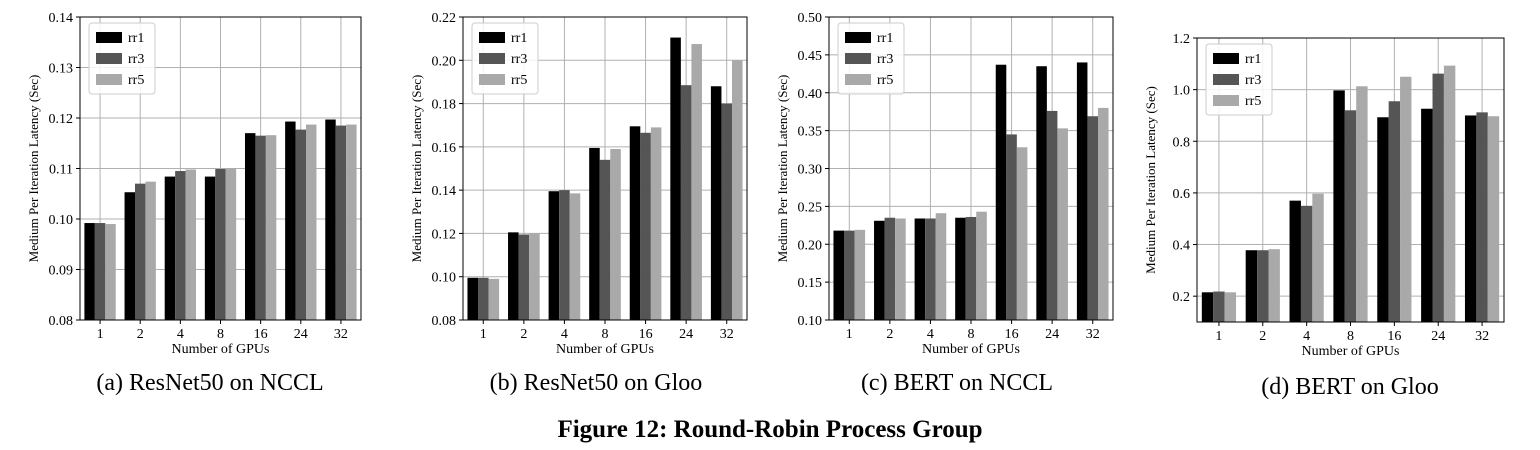 Image resolution: width=1540 pixels, height=450 pixels. Describe the element at coordinates (1253, 59) in the screenshot. I see `legend-label-rr1: rr1` at that location.